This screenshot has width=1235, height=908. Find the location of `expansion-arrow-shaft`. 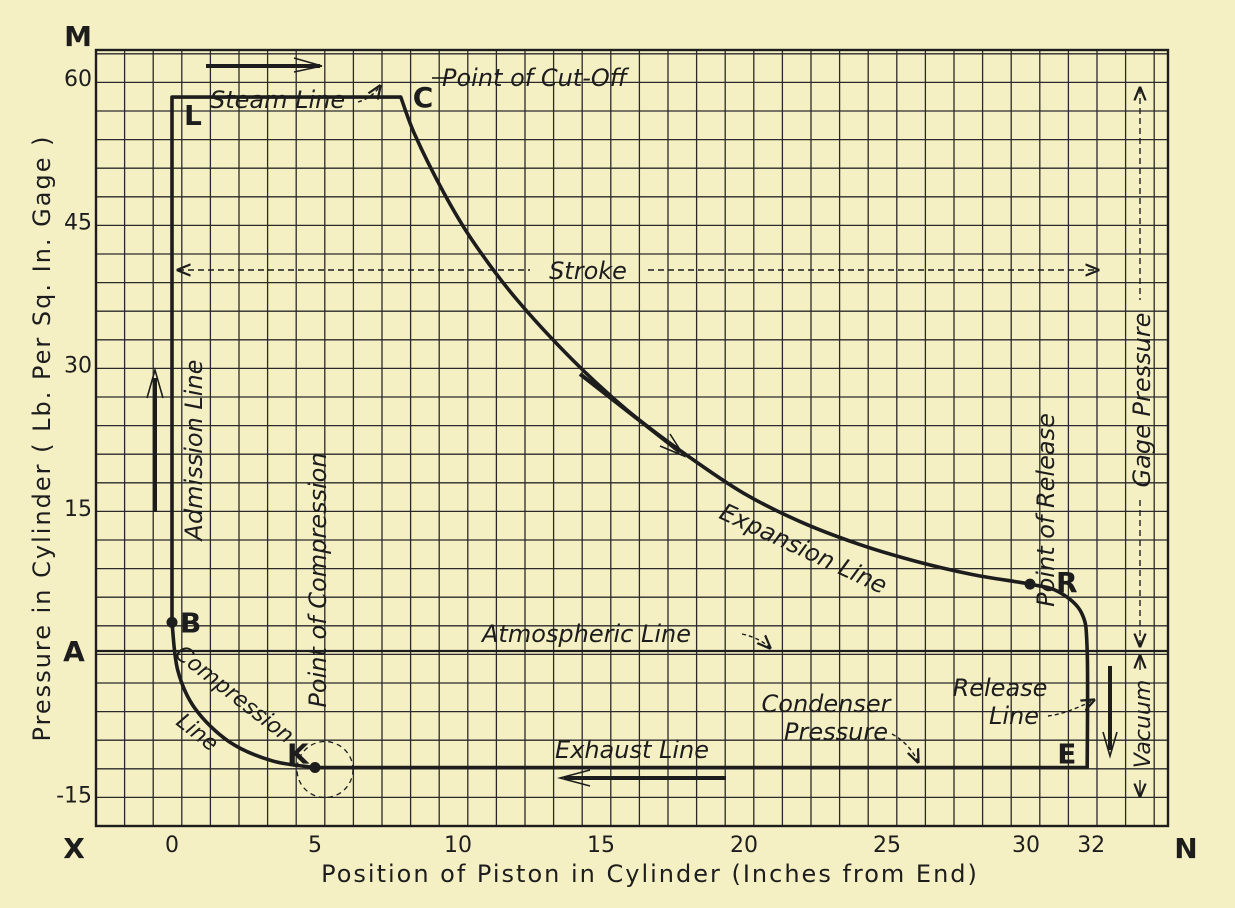

expansion-arrow-shaft is located at coordinates (630, 413).